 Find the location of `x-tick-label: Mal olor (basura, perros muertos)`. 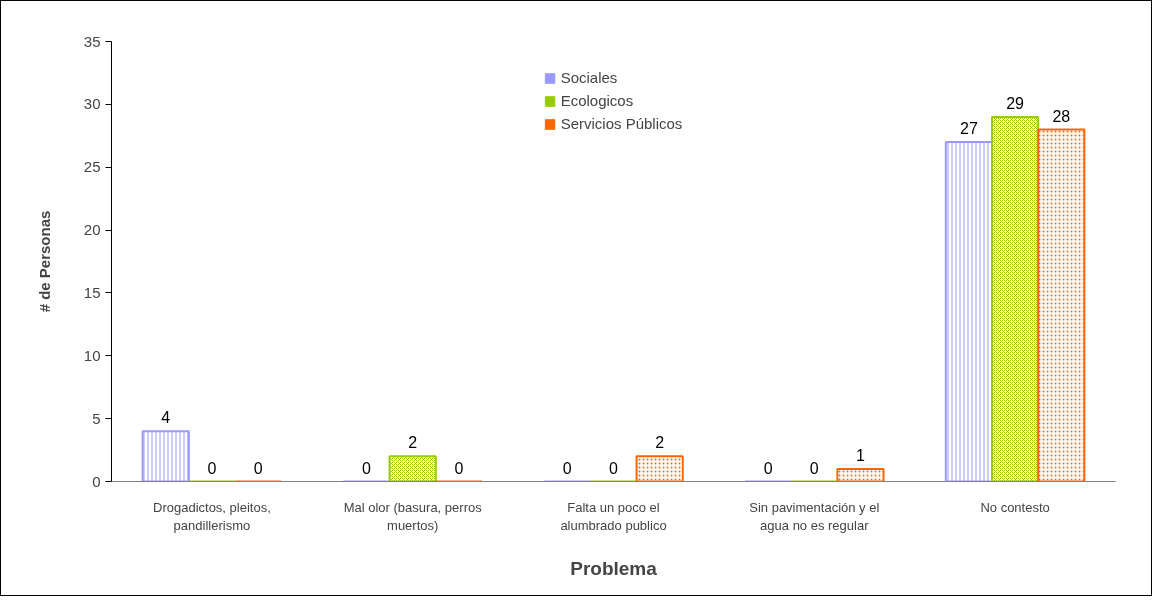

x-tick-label: Mal olor (basura, perros muertos) is located at coordinates (413, 516).